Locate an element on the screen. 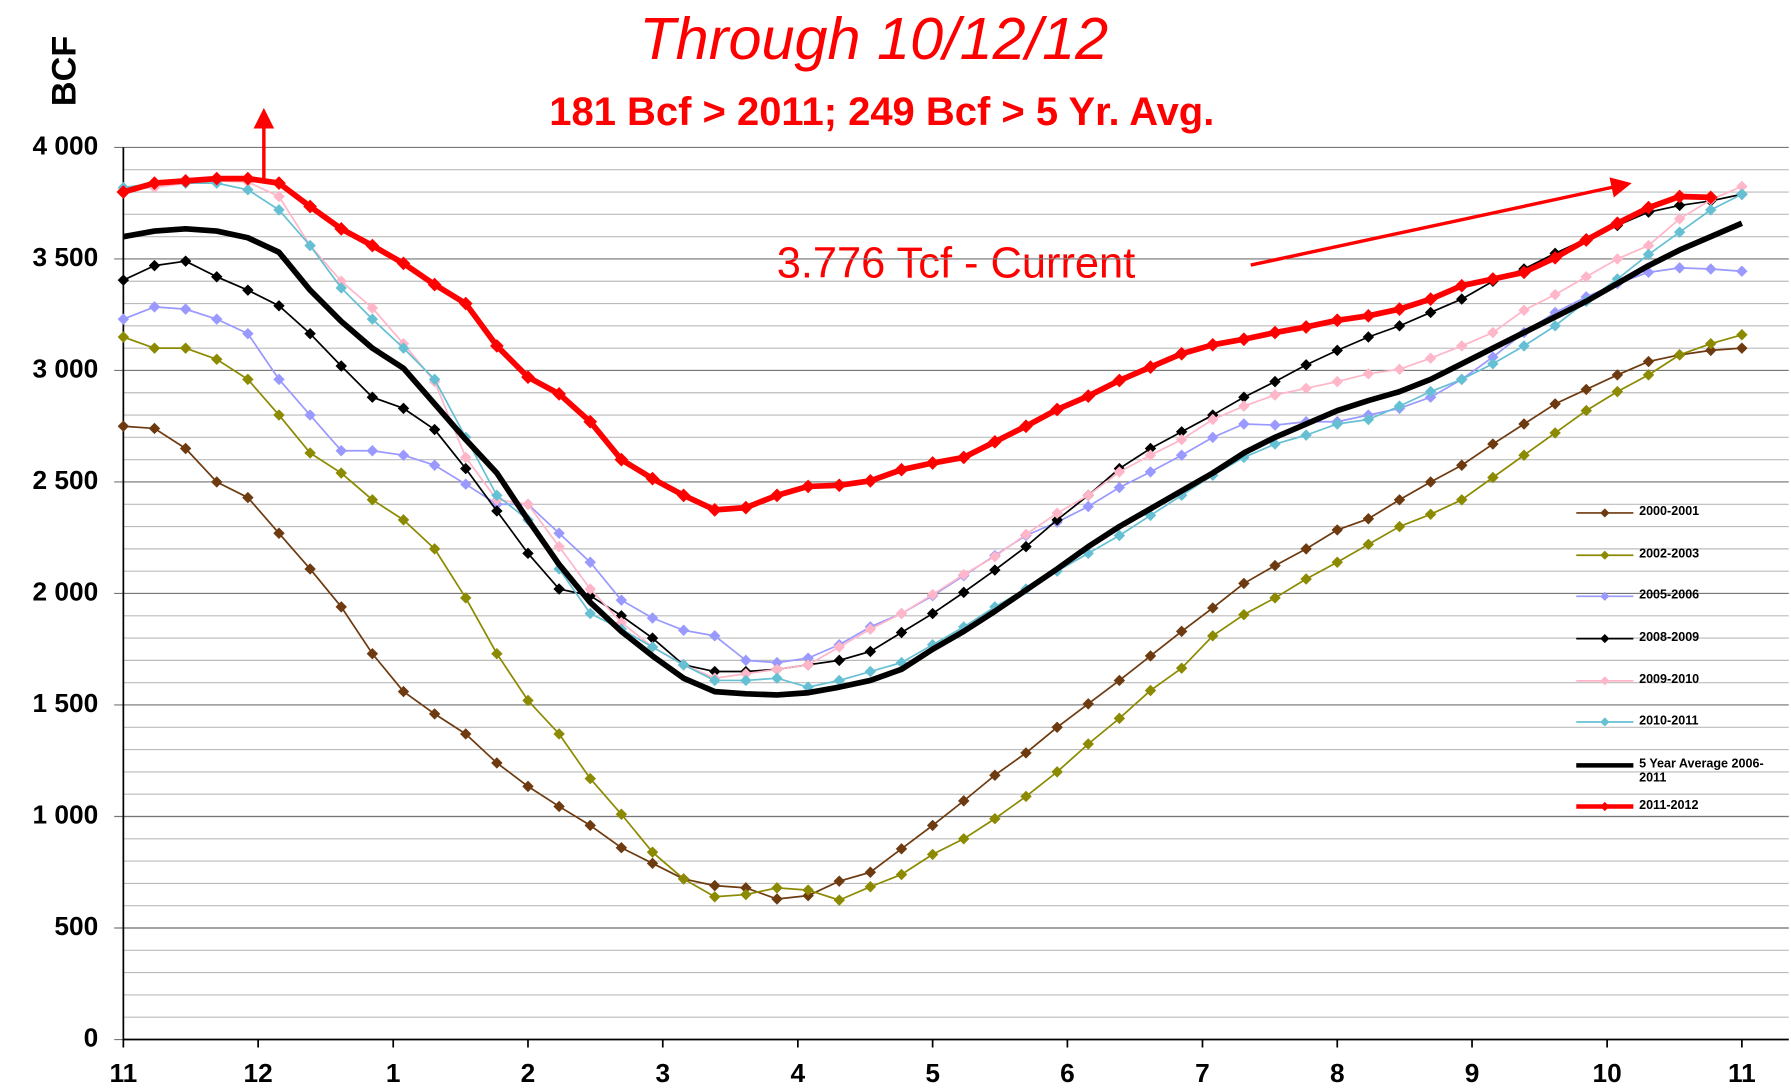 This screenshot has width=1791, height=1091. x-tick-label: 6 is located at coordinates (1067, 1073).